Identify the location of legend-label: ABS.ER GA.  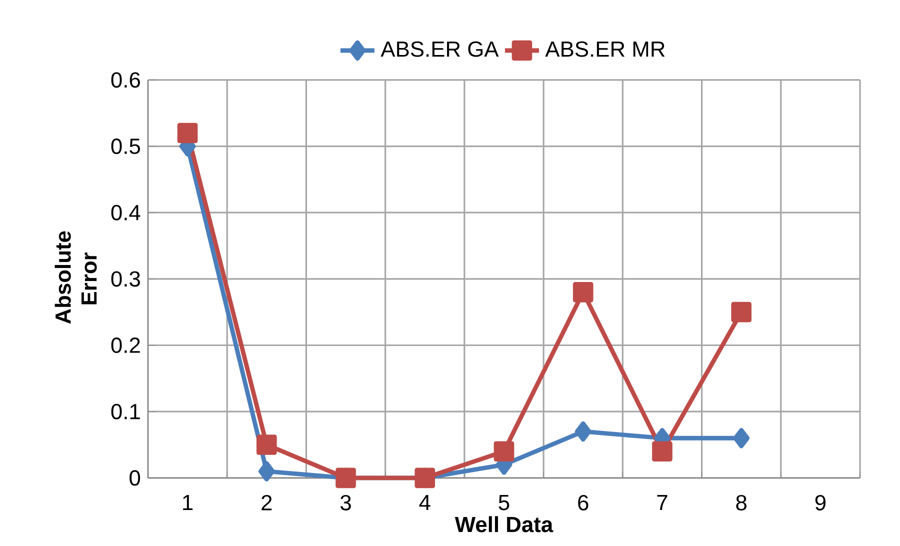
(439, 49).